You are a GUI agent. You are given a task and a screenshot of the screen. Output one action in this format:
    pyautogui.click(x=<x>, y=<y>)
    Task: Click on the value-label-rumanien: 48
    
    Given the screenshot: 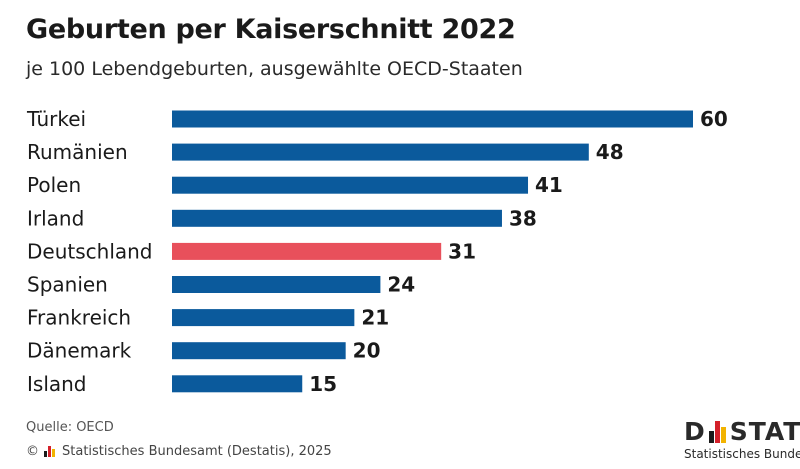 What is the action you would take?
    pyautogui.click(x=610, y=152)
    